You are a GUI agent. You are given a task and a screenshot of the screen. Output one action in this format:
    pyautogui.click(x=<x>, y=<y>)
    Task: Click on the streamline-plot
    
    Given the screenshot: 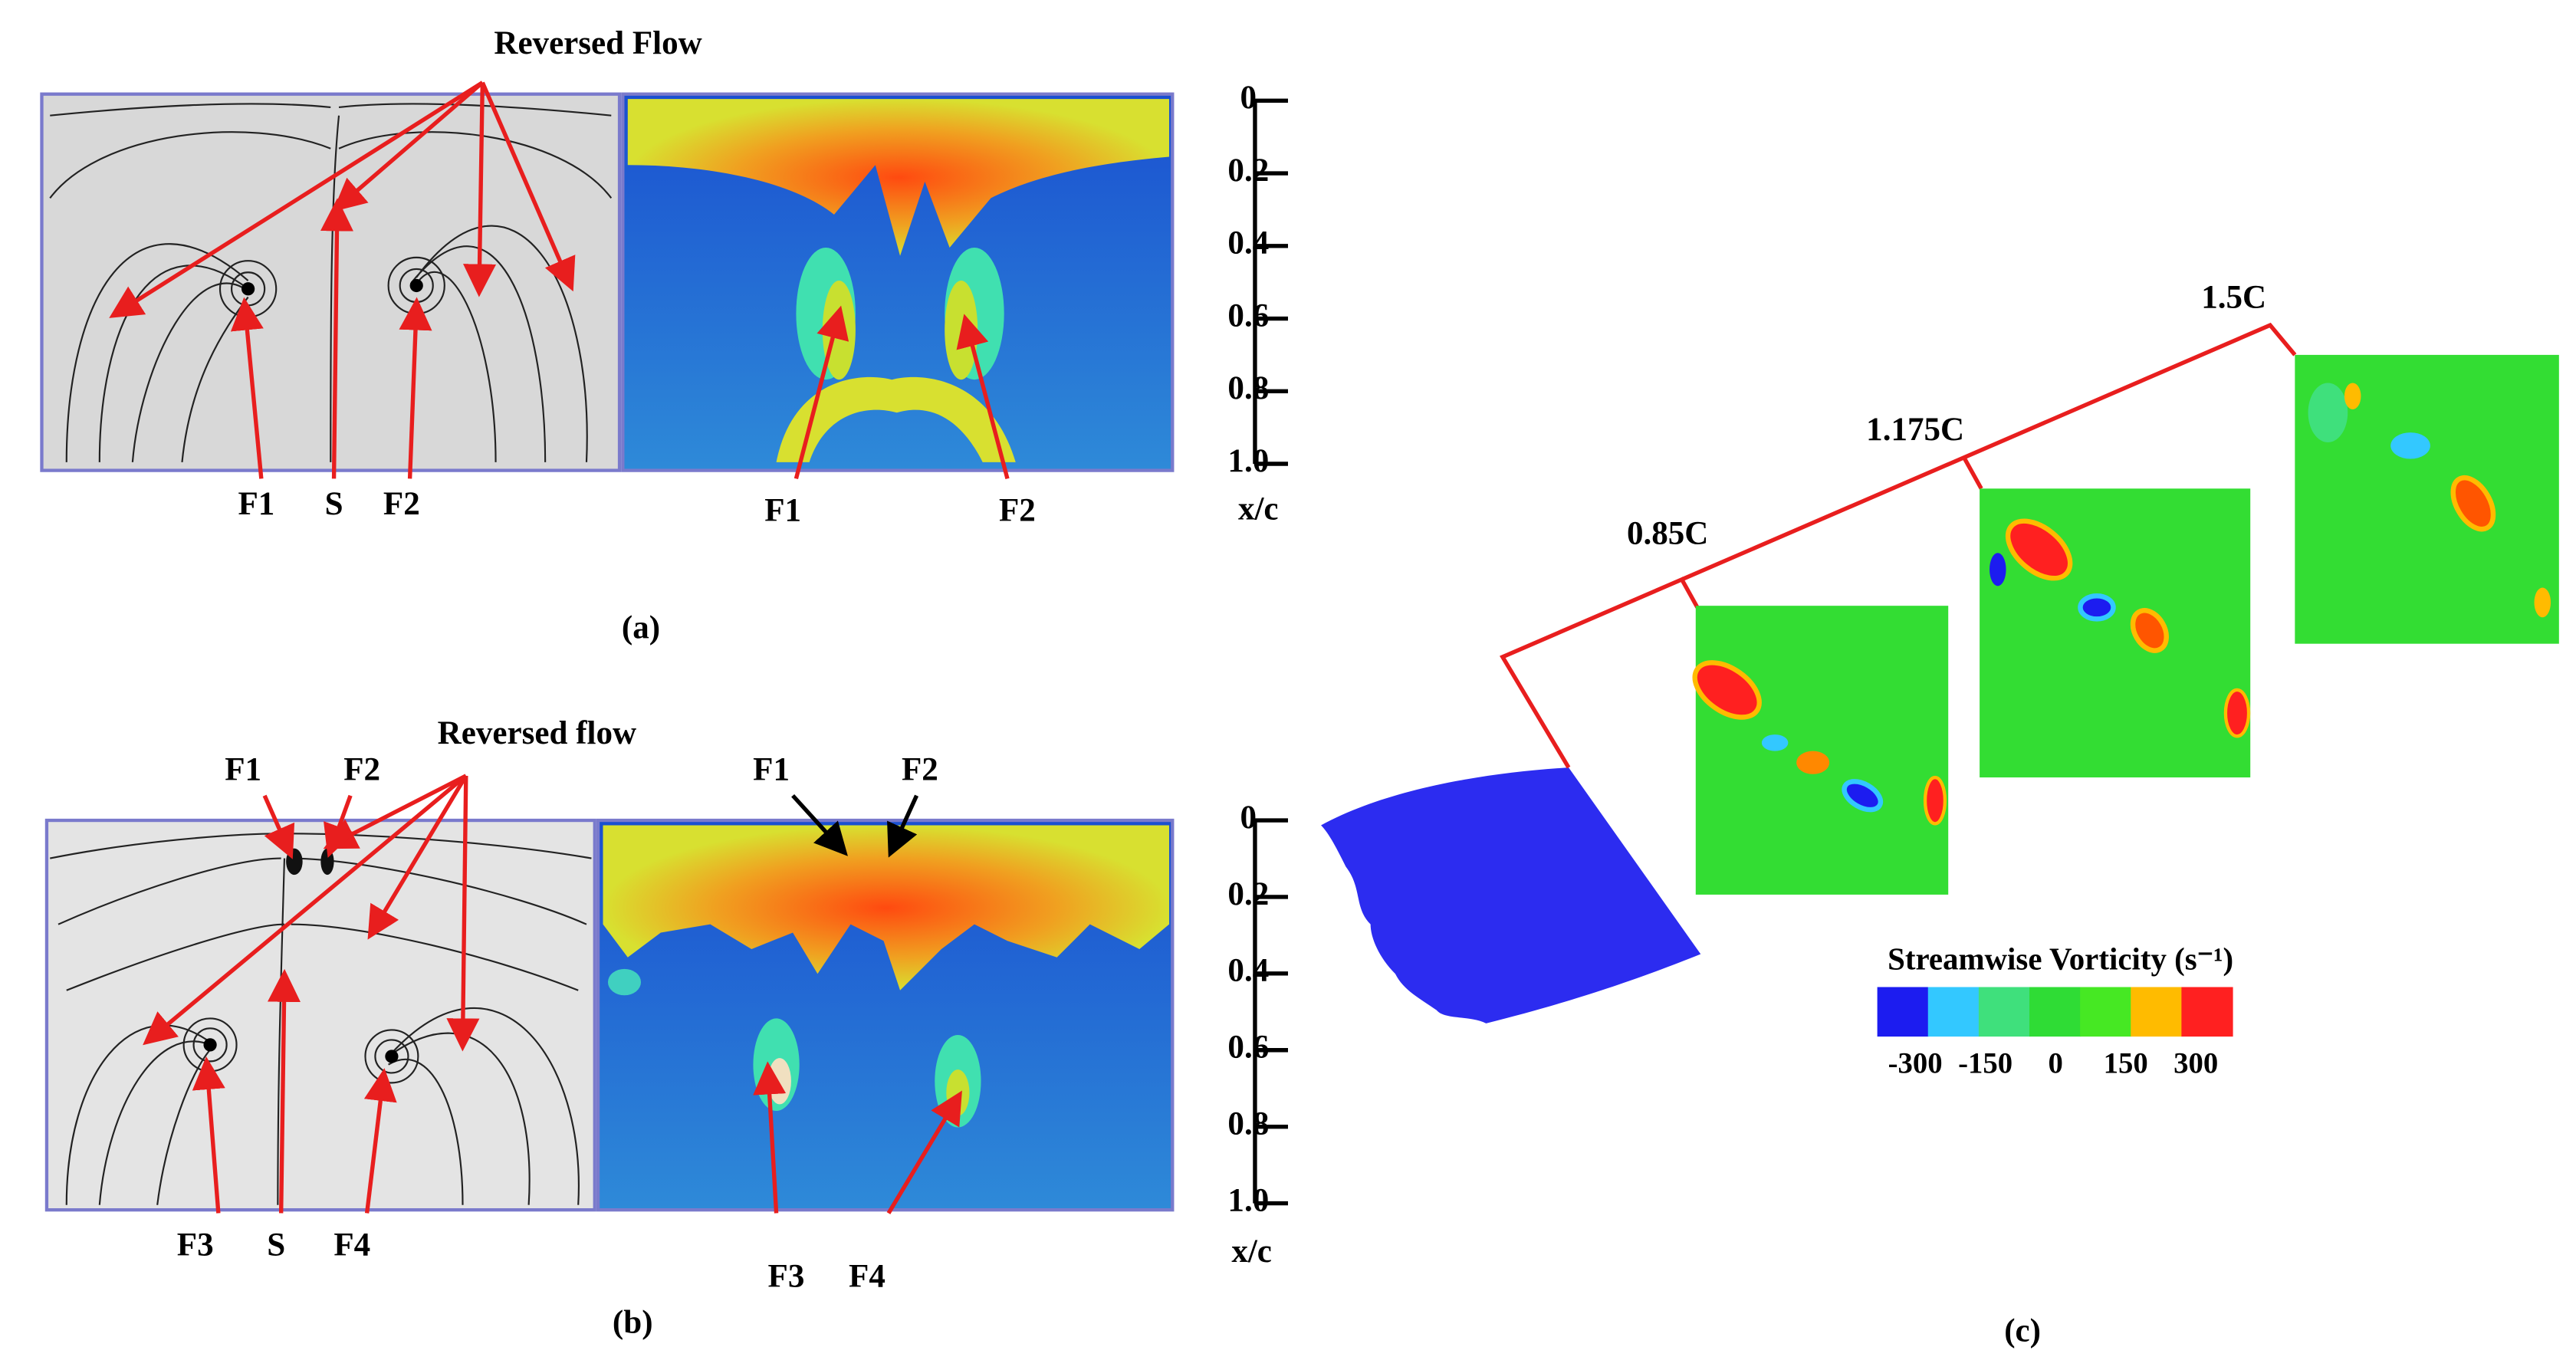 What is the action you would take?
    pyautogui.click(x=320, y=1015)
    